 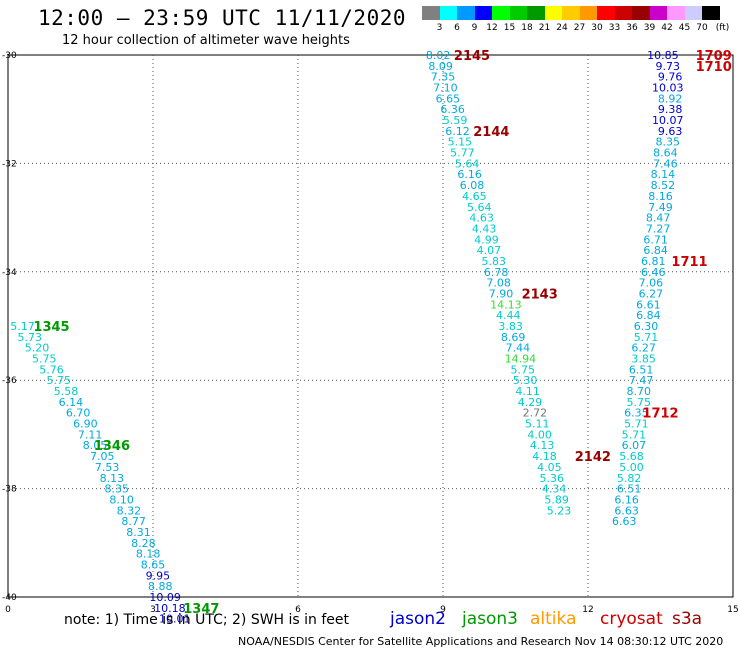 I want to click on wave-height-value: 7.10, so click(x=445, y=88).